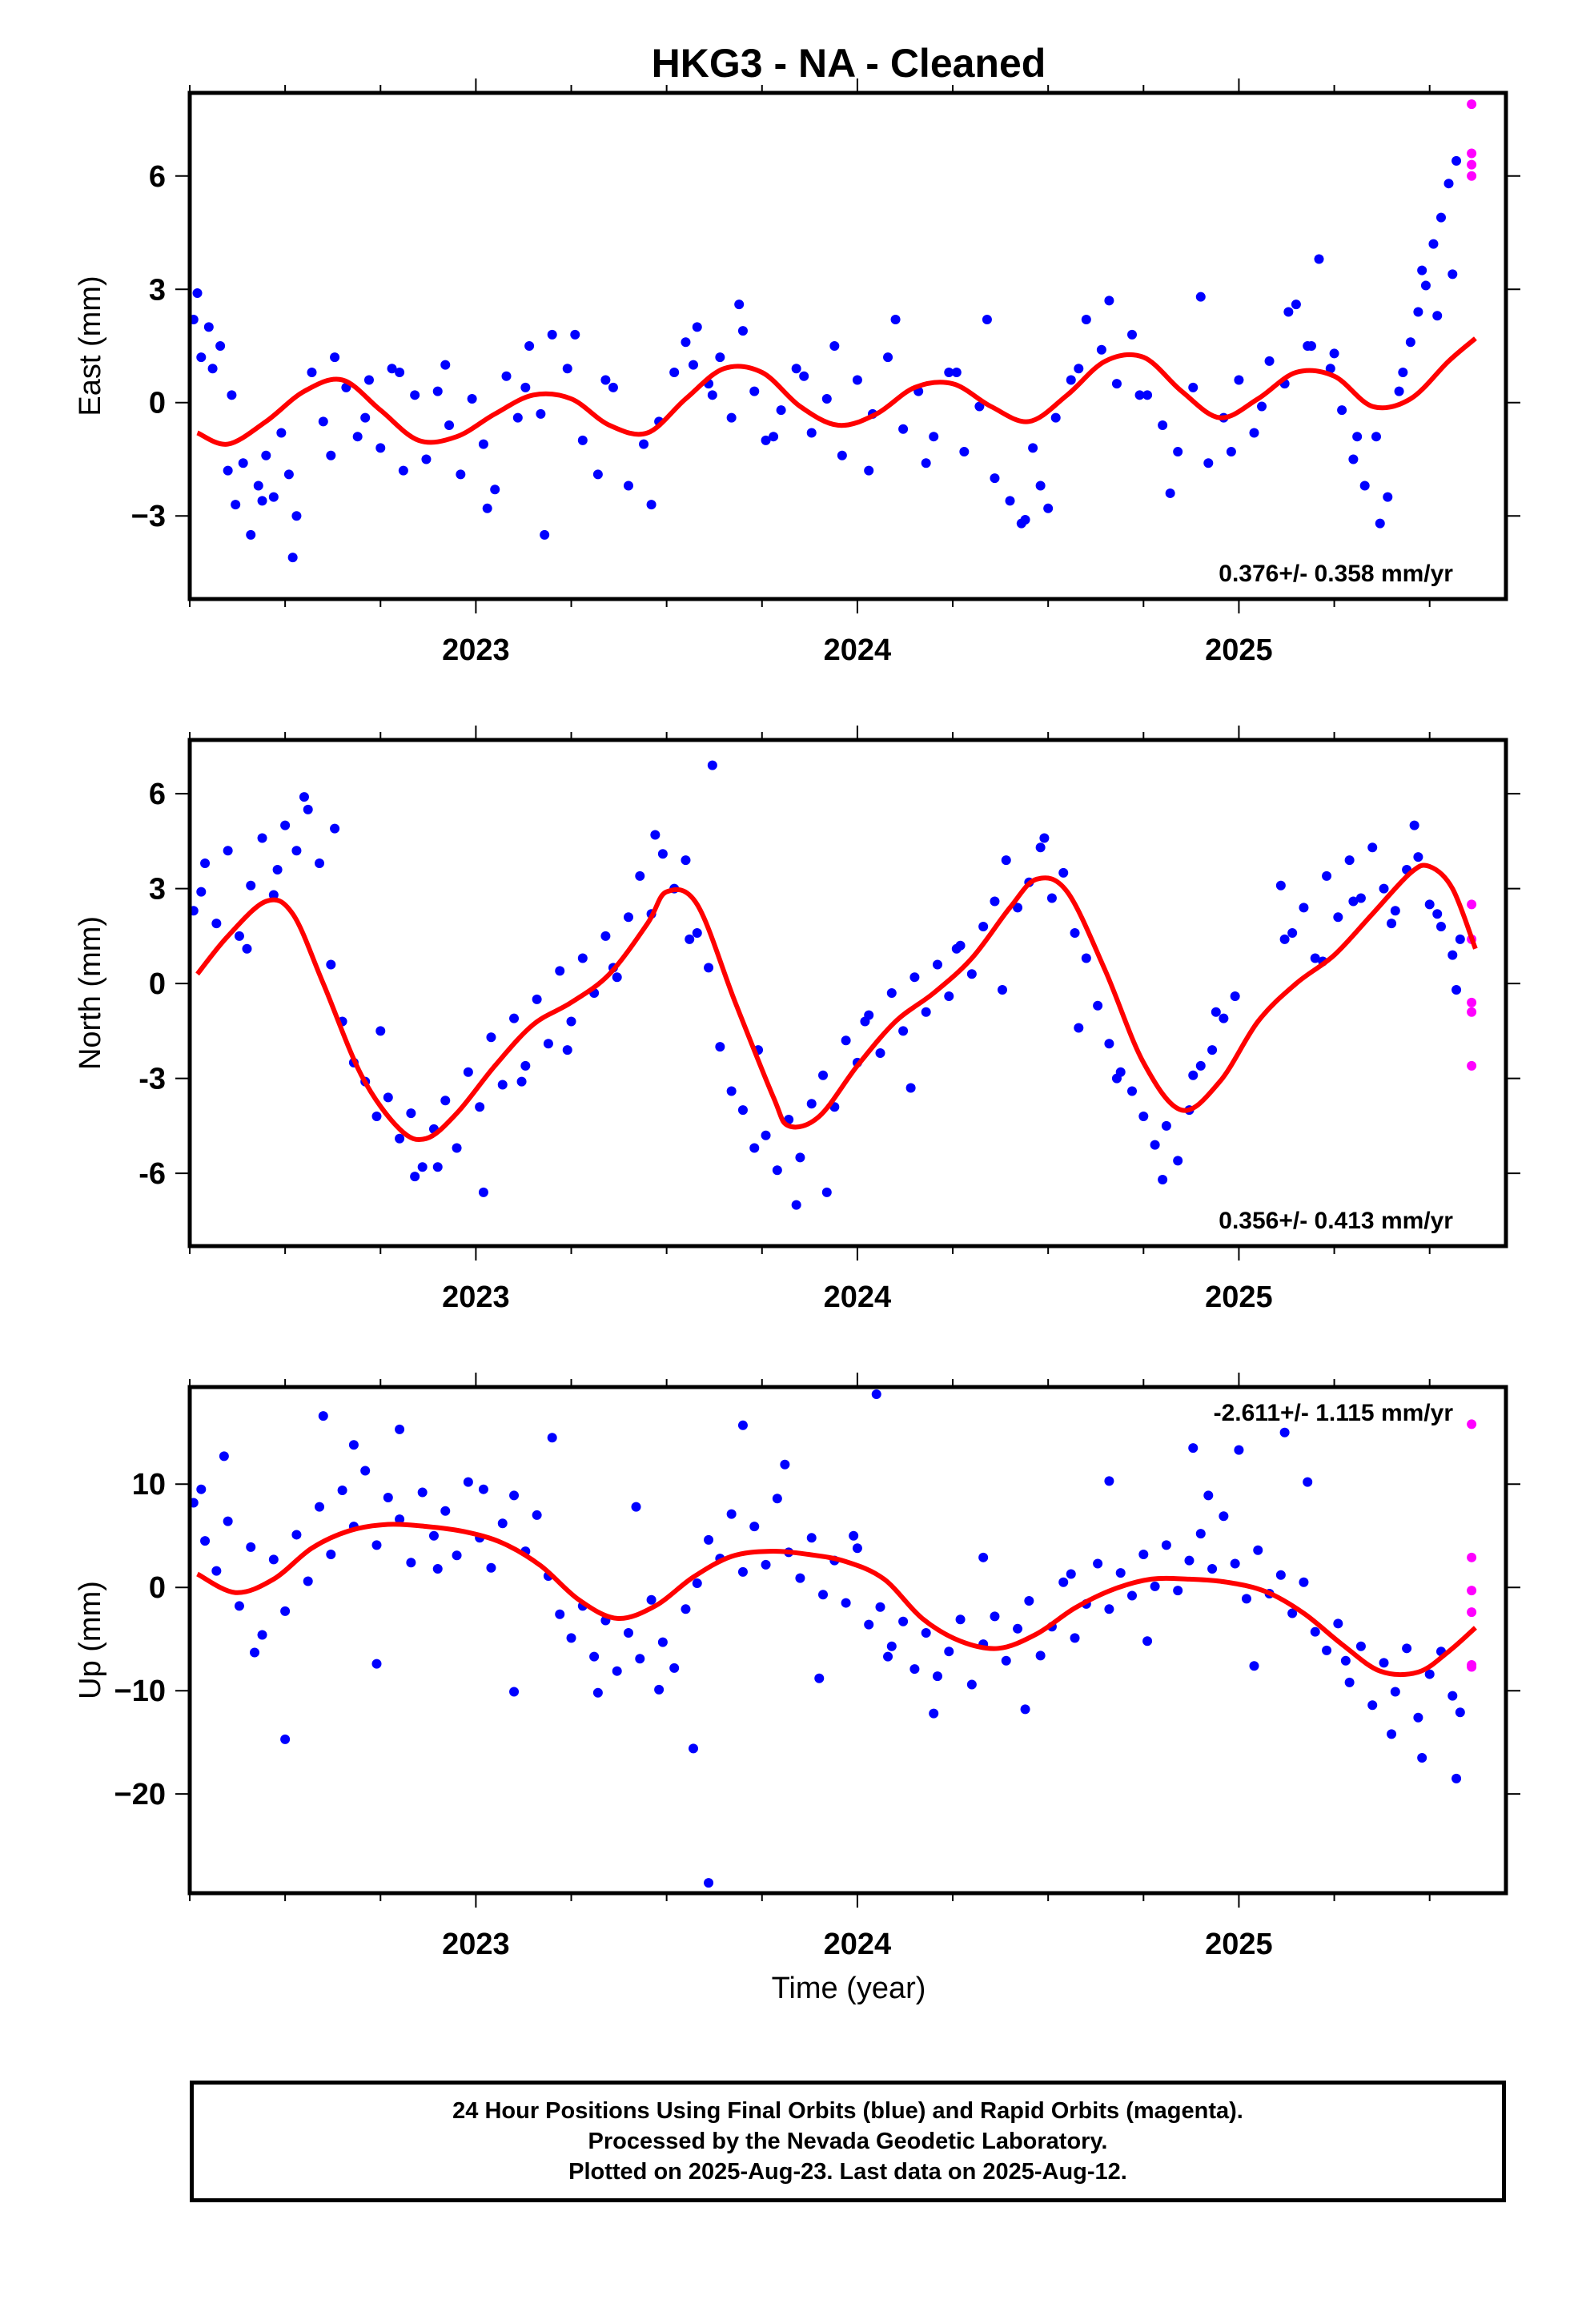 The width and height of the screenshot is (1582, 2324). I want to click on east-fit-curve, so click(837, 391).